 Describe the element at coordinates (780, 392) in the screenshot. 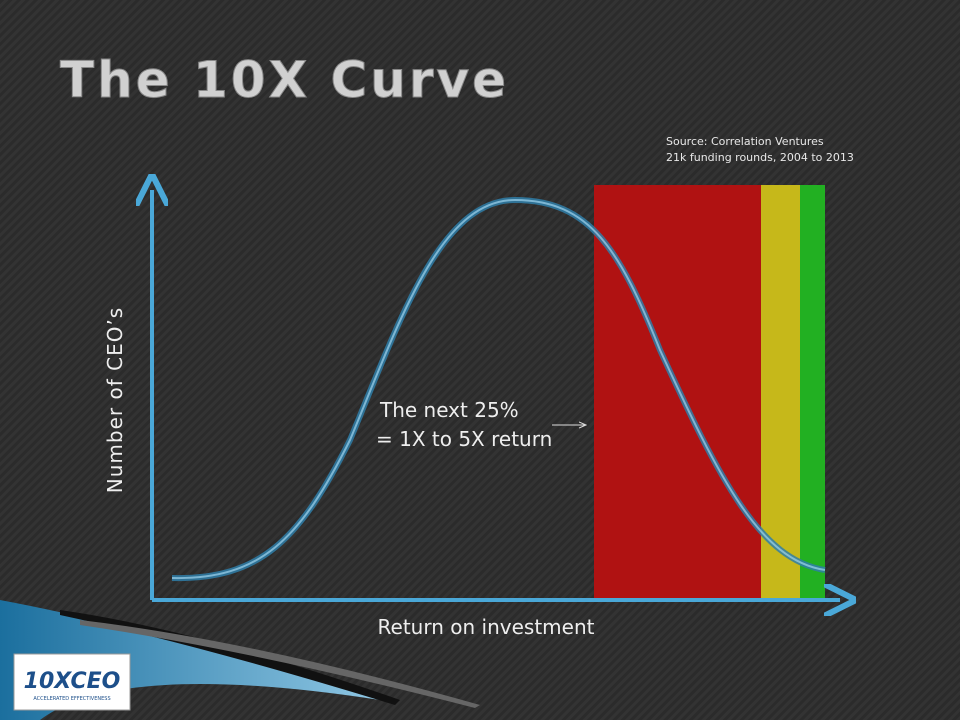

I see `yellow-zone` at that location.